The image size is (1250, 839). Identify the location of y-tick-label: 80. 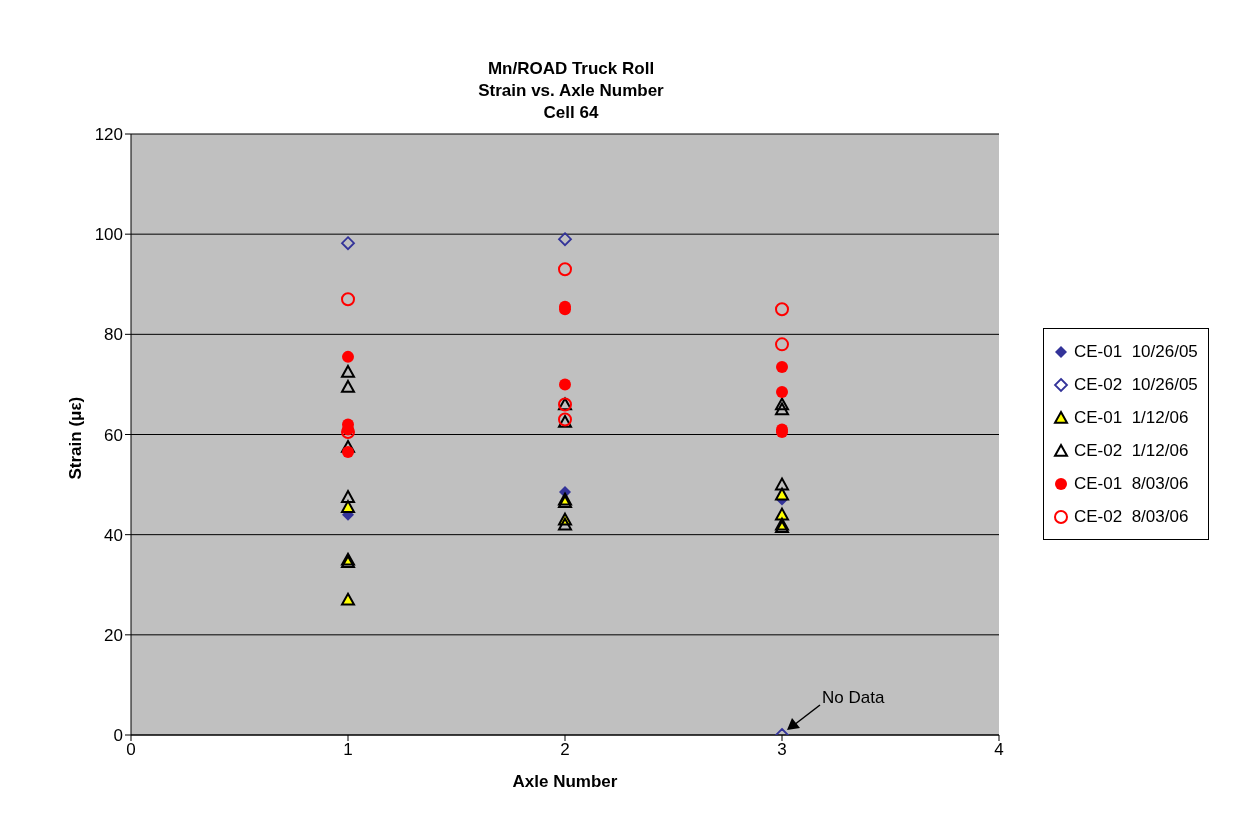
(113, 335).